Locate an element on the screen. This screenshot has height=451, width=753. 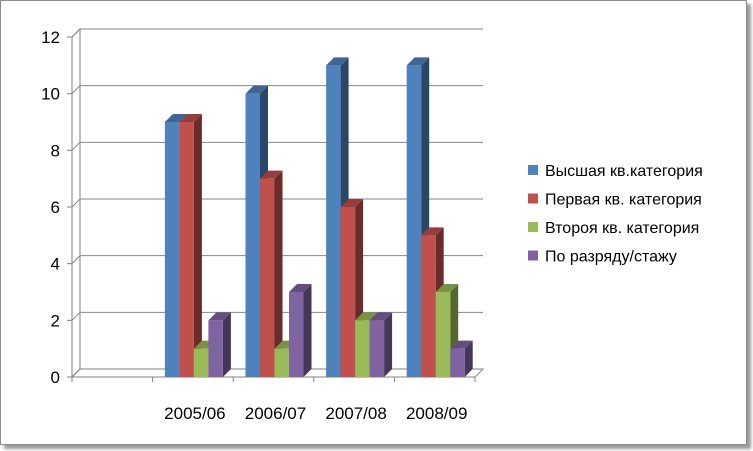
x-axis-ticks: 2005/06 2006/07 2007/08 2008/09 is located at coordinates (273, 400).